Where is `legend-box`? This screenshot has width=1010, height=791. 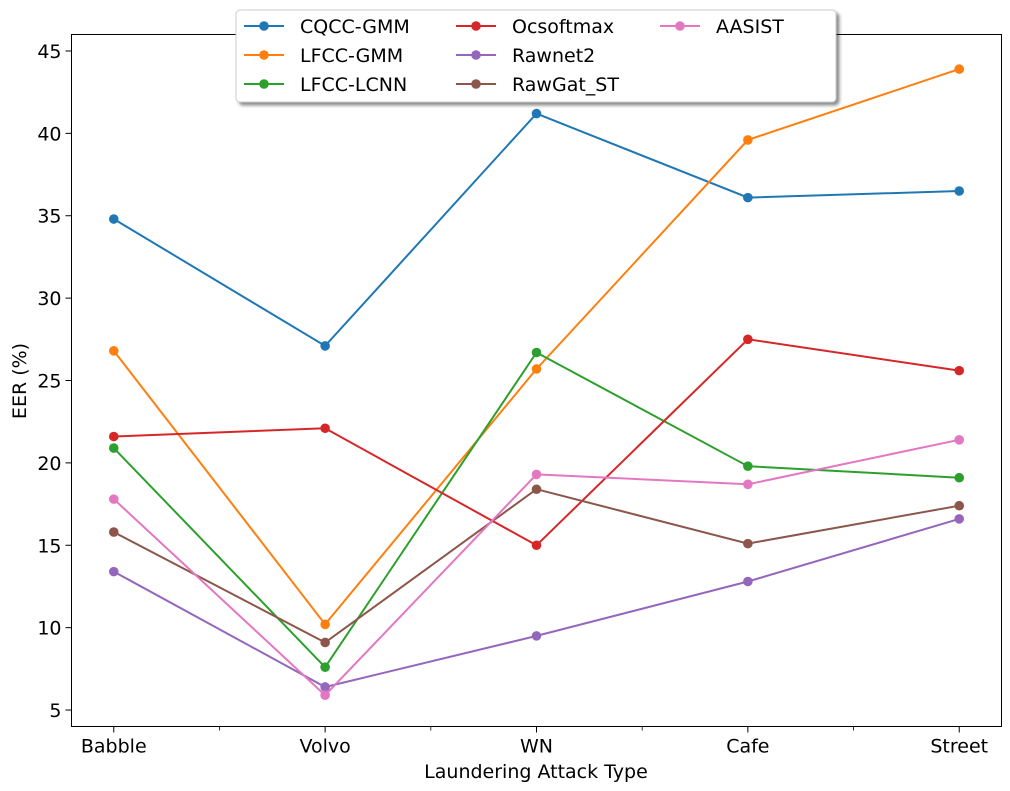
legend-box is located at coordinates (536, 56).